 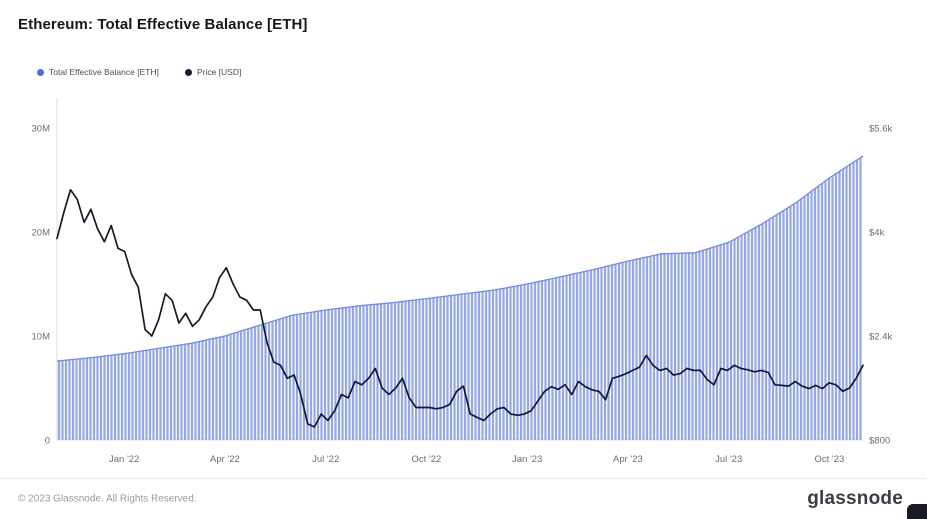 I want to click on x-axis-tick-label: Jul '22, so click(x=325, y=459).